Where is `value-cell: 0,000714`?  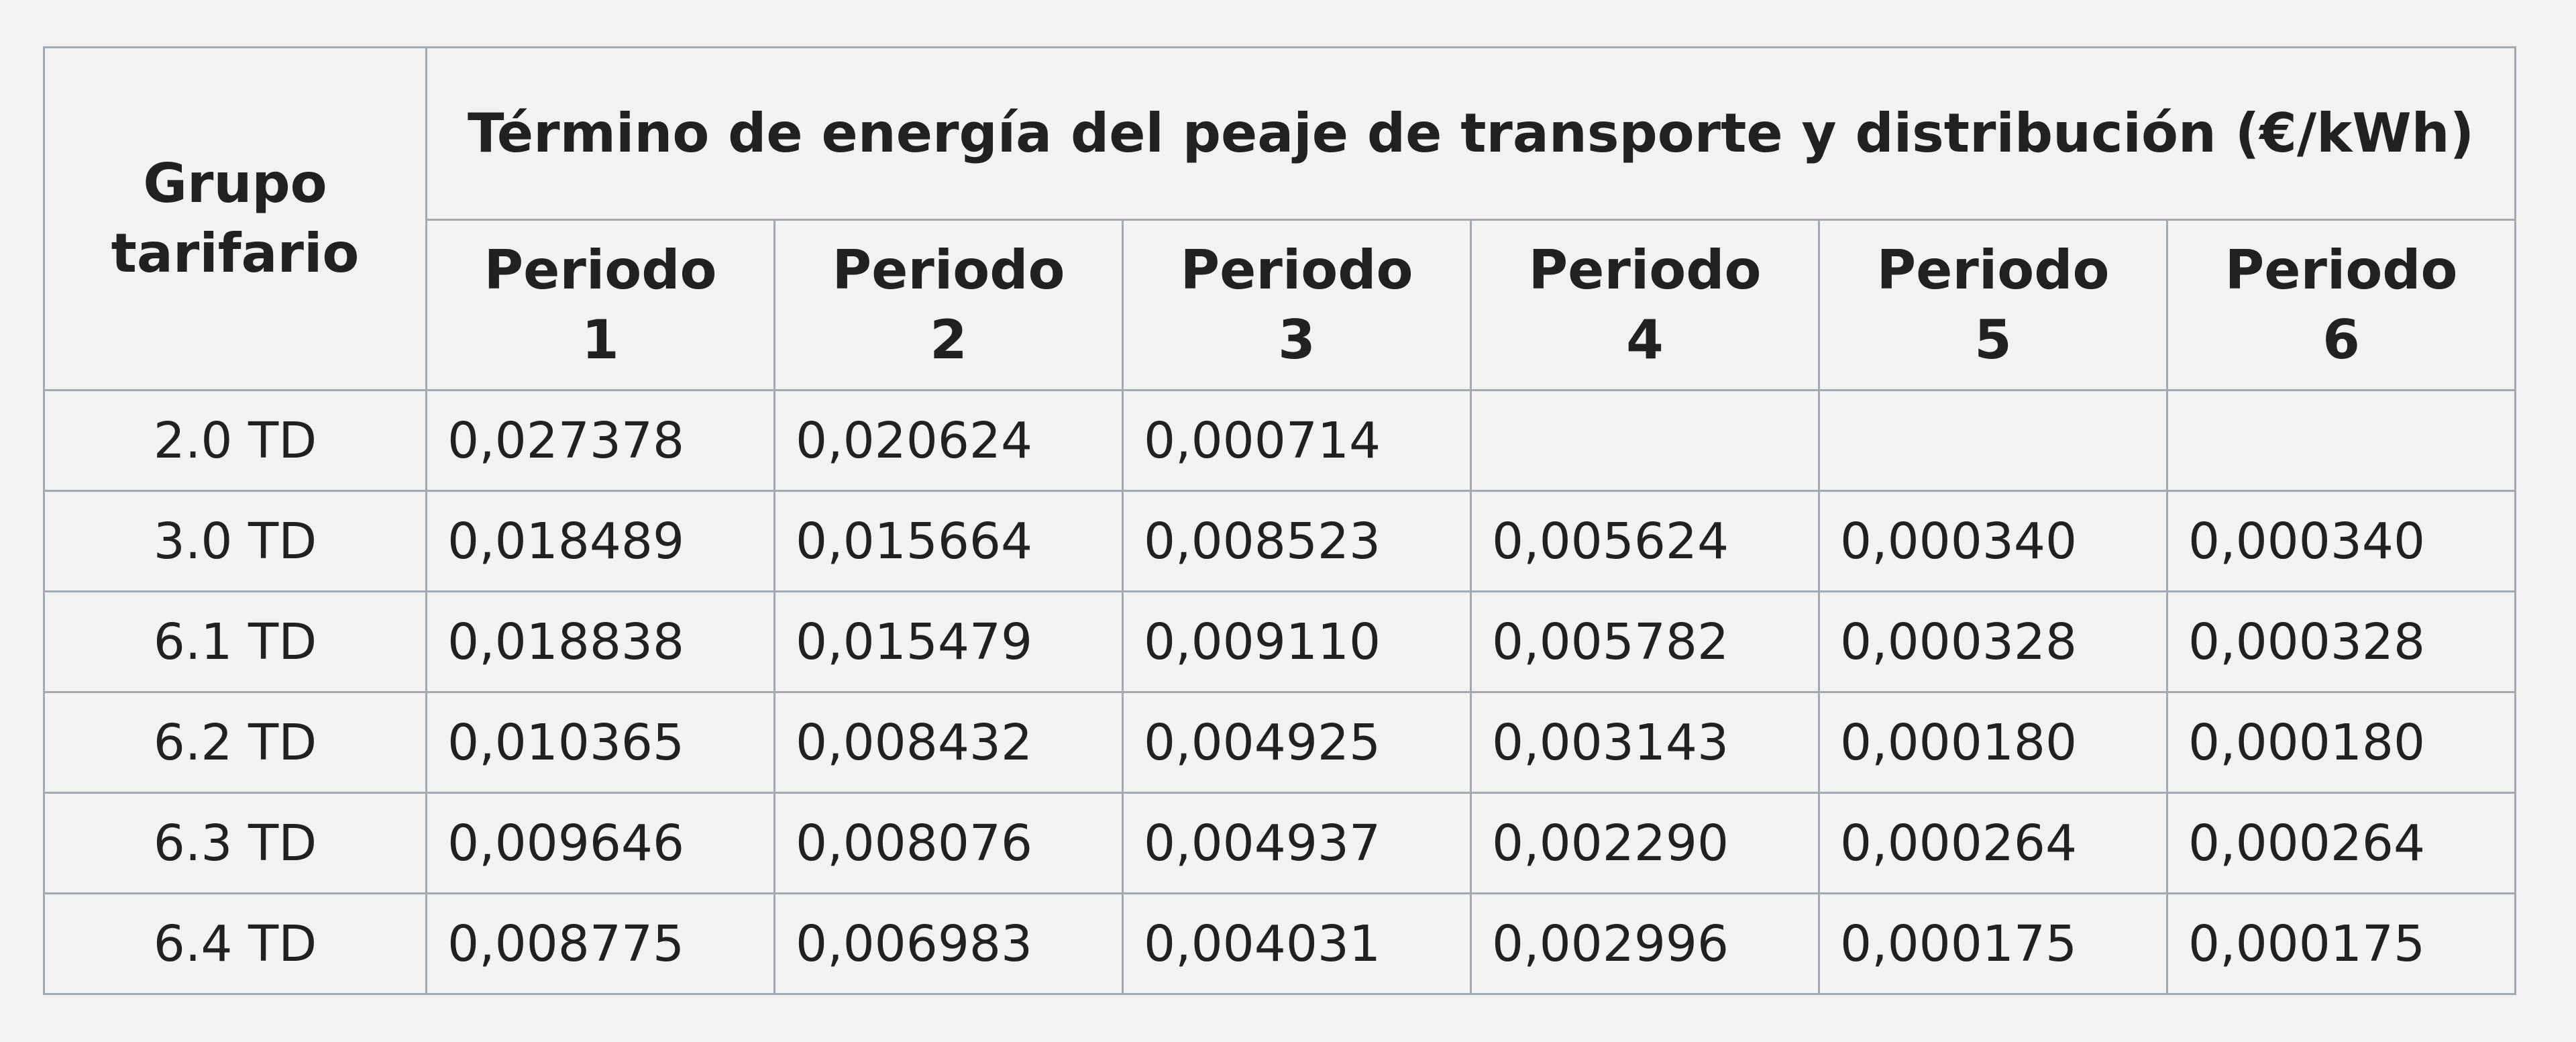
value-cell: 0,000714 is located at coordinates (1297, 440).